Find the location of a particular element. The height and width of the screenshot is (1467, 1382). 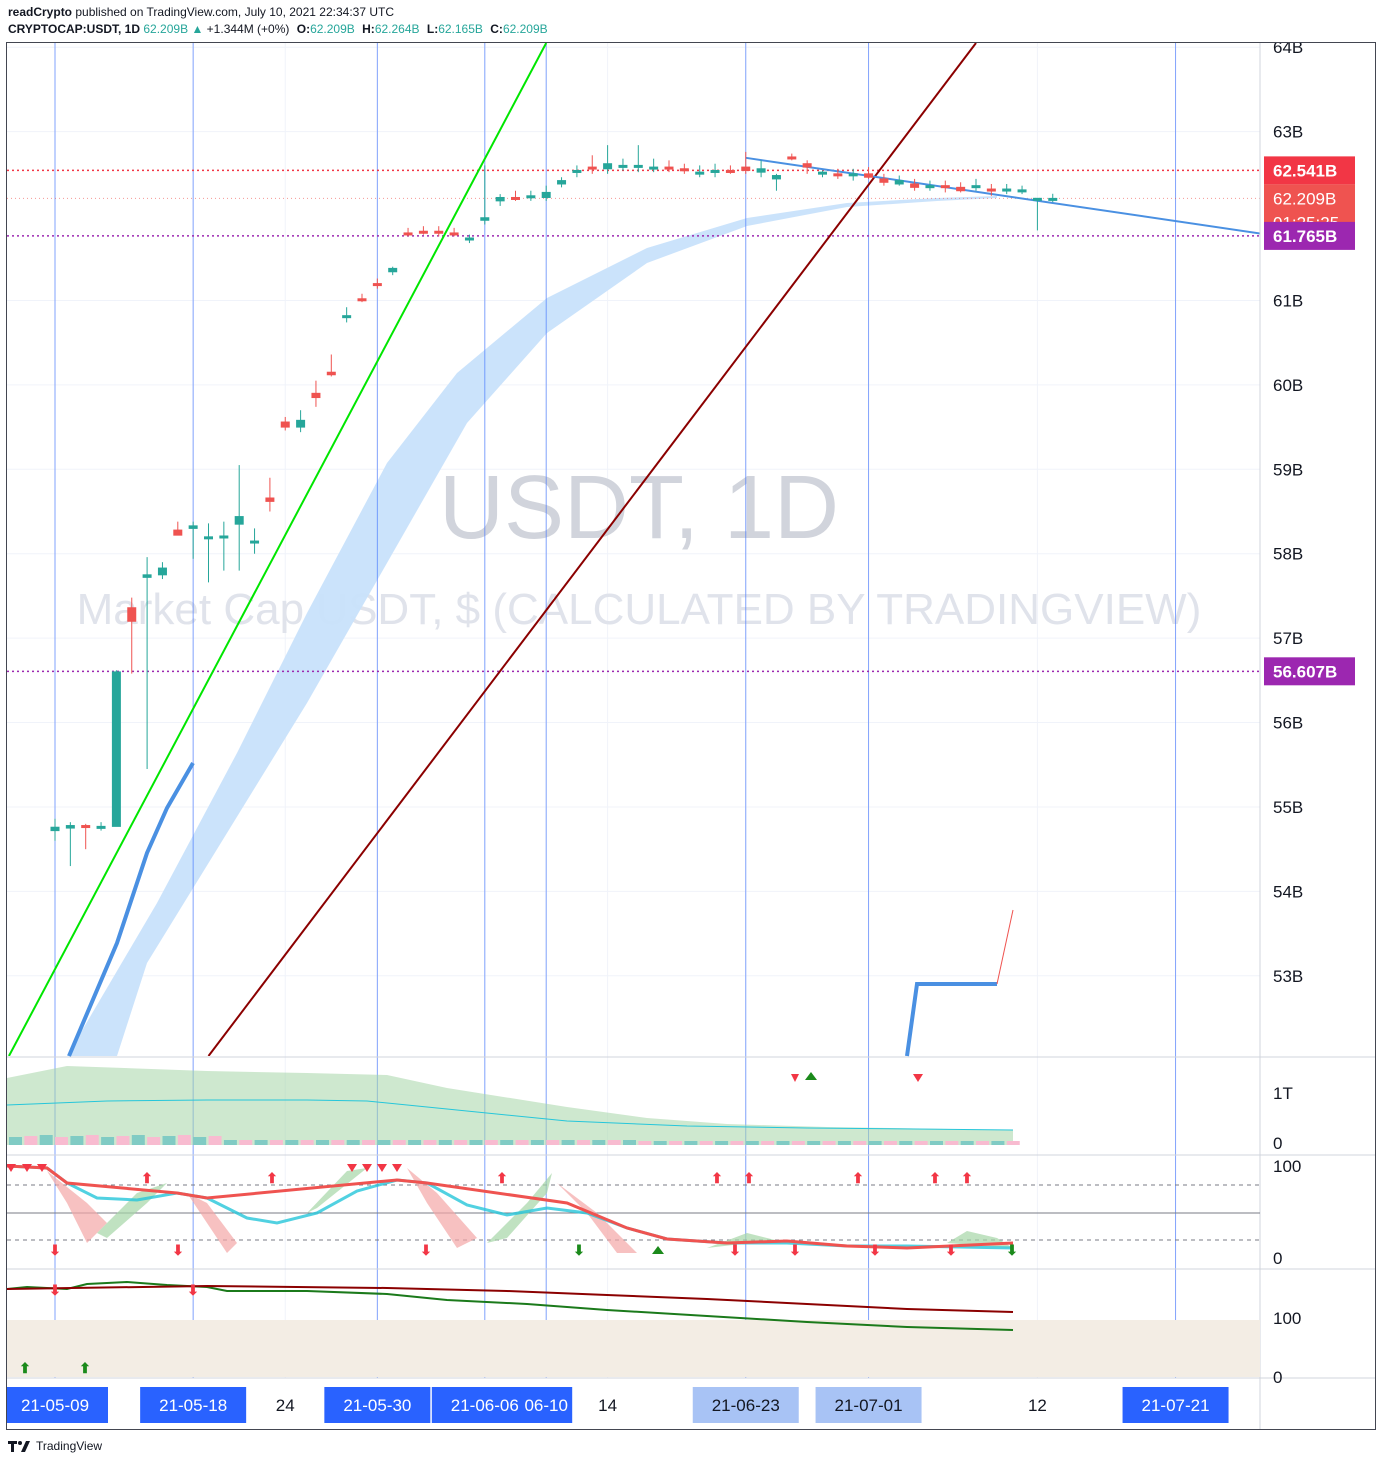

price-tick-label: 54B is located at coordinates (1288, 891).